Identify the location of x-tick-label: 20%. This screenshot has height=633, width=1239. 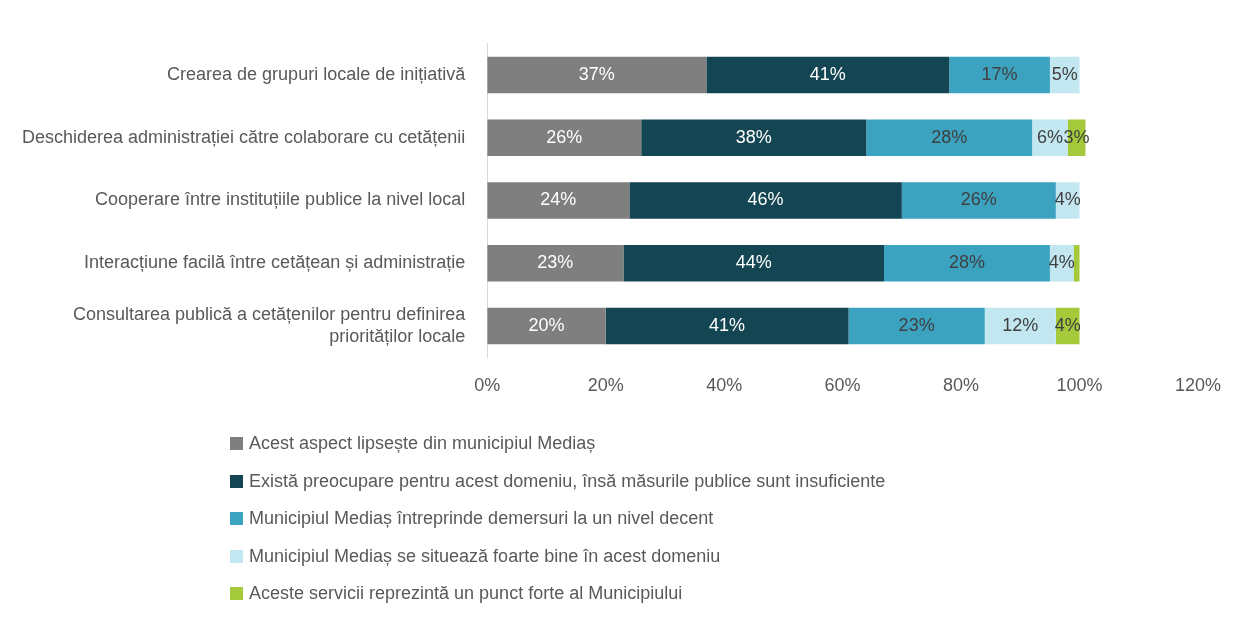
(605, 385).